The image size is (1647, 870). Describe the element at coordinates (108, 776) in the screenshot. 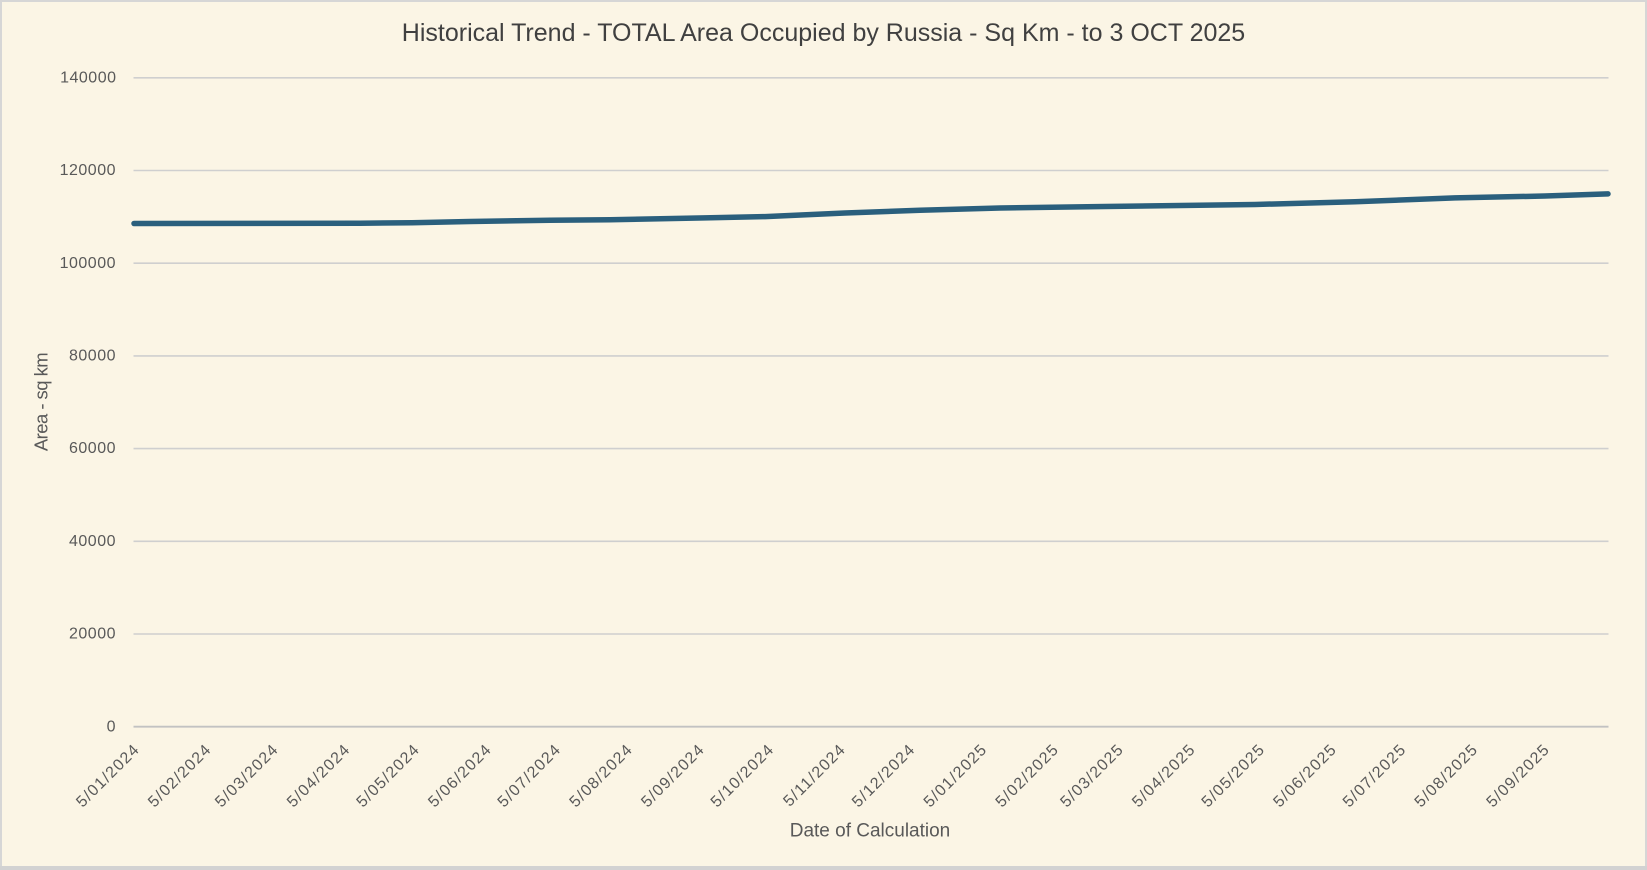

I see `svg-text: 5/01/2024` at that location.